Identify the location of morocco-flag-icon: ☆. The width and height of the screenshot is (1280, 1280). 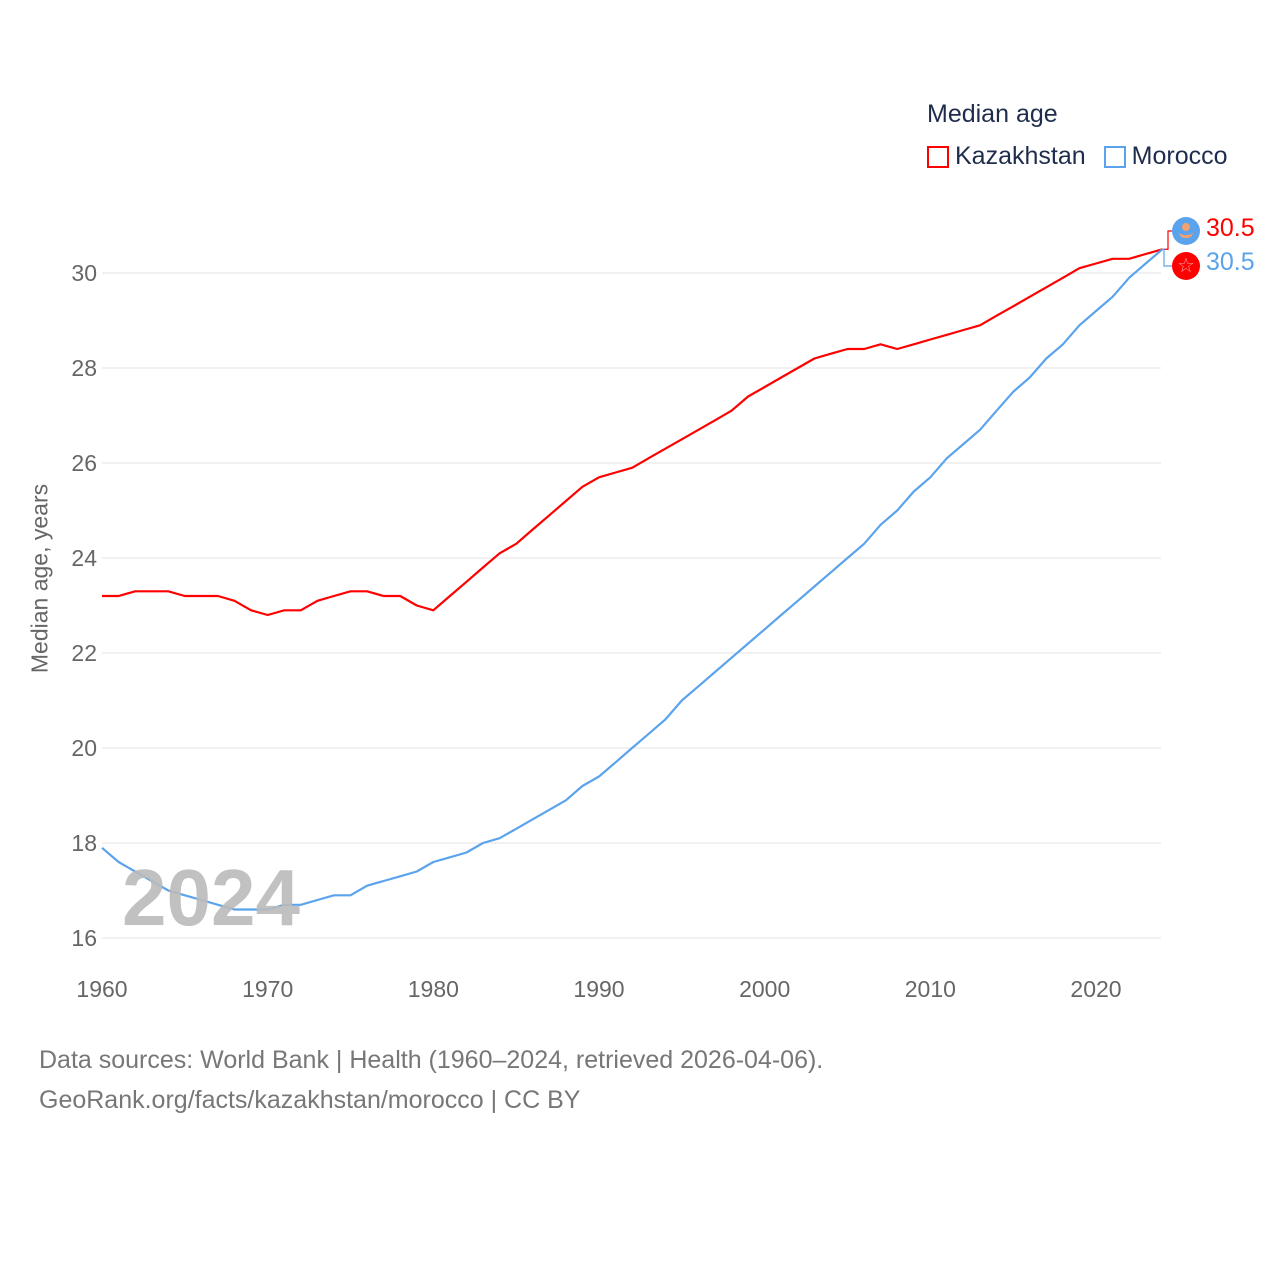
(1186, 266).